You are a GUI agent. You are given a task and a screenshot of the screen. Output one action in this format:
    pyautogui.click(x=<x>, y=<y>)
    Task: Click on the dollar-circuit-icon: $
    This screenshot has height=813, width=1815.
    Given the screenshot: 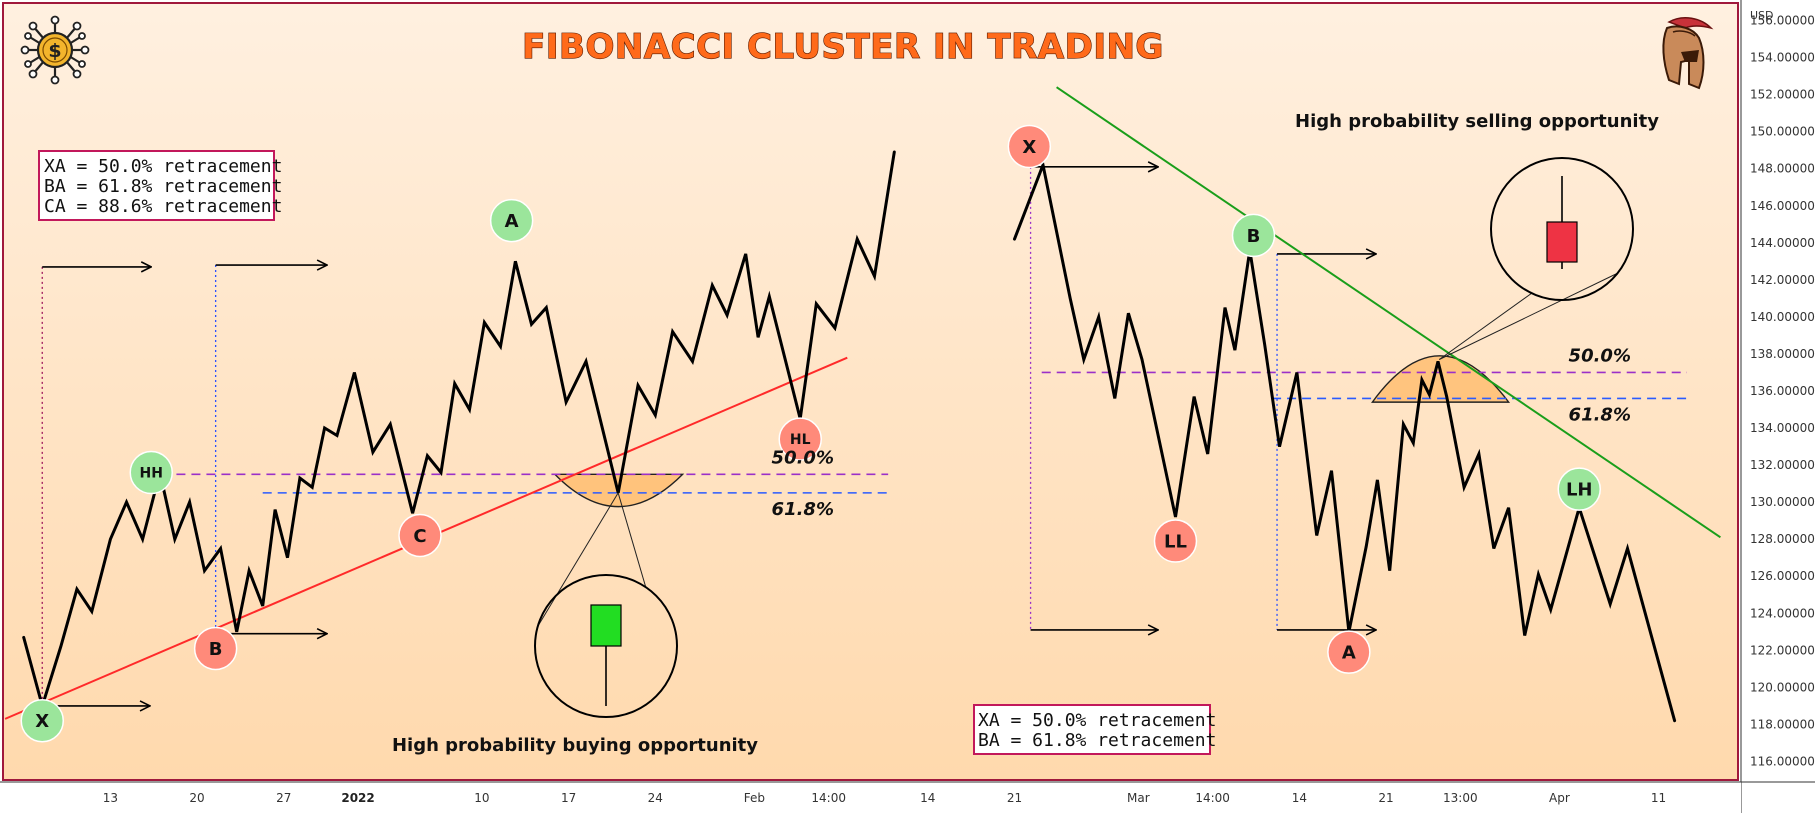 What is the action you would take?
    pyautogui.click(x=55, y=50)
    